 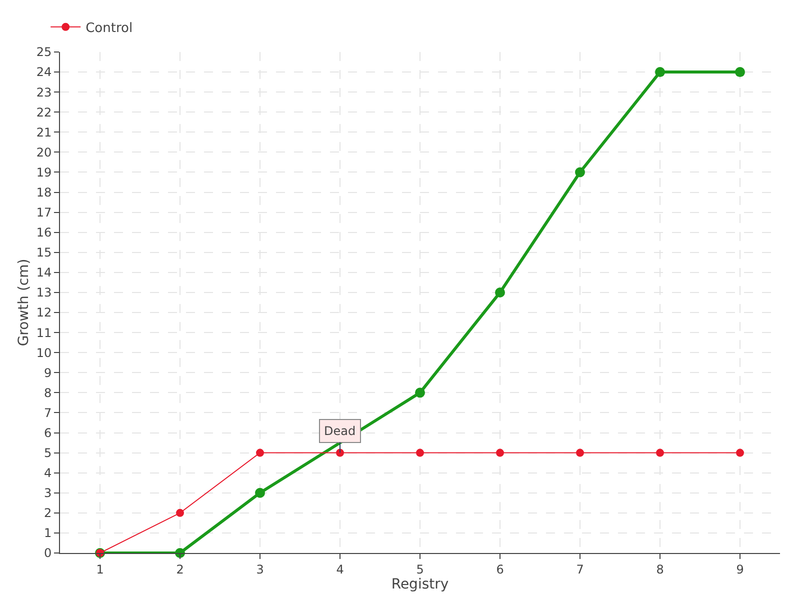 I want to click on y-tick-label: 4, so click(x=48, y=473).